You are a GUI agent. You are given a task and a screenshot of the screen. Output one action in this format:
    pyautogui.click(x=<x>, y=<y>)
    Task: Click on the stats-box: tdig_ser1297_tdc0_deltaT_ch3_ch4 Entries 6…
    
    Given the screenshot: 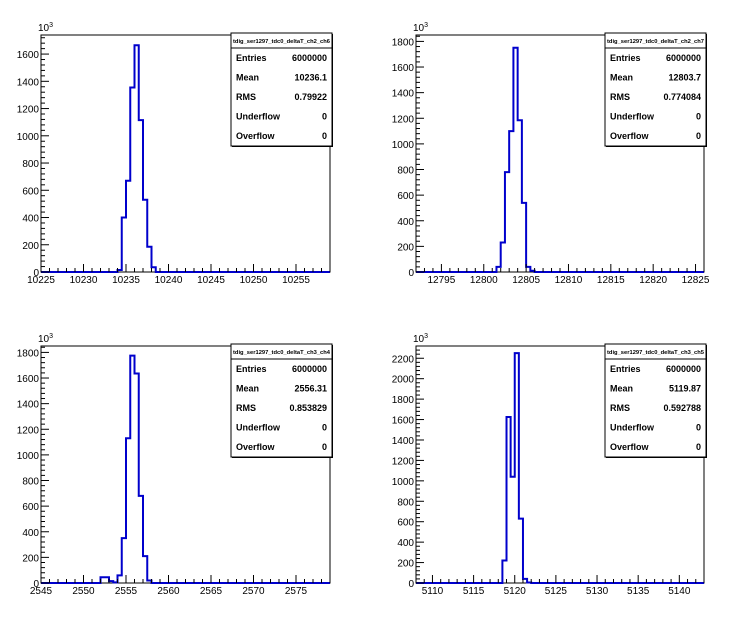 What is the action you would take?
    pyautogui.click(x=281, y=400)
    